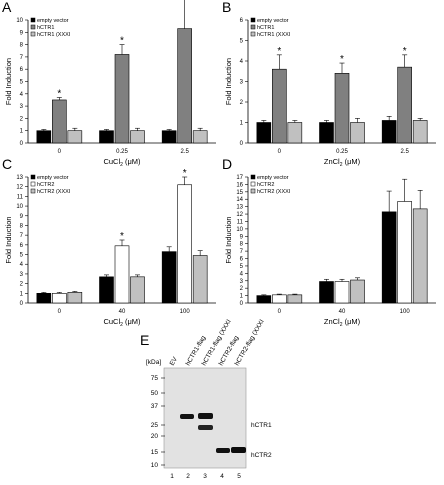 This screenshot has height=485, width=444. What do you see at coordinates (239, 178) in the screenshot?
I see `y-tick-label: 17` at bounding box center [239, 178].